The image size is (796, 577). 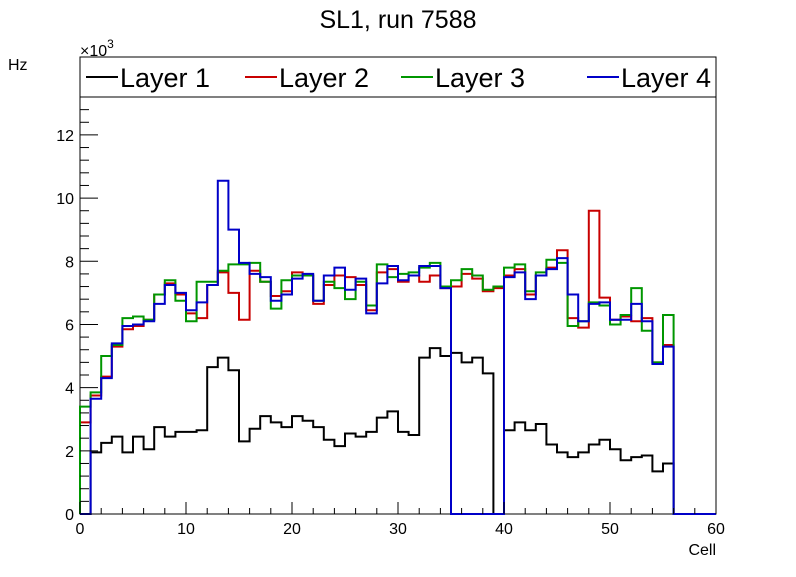 What do you see at coordinates (93, 51) in the screenshot?
I see `y-axis-multiplier-base: ×10` at bounding box center [93, 51].